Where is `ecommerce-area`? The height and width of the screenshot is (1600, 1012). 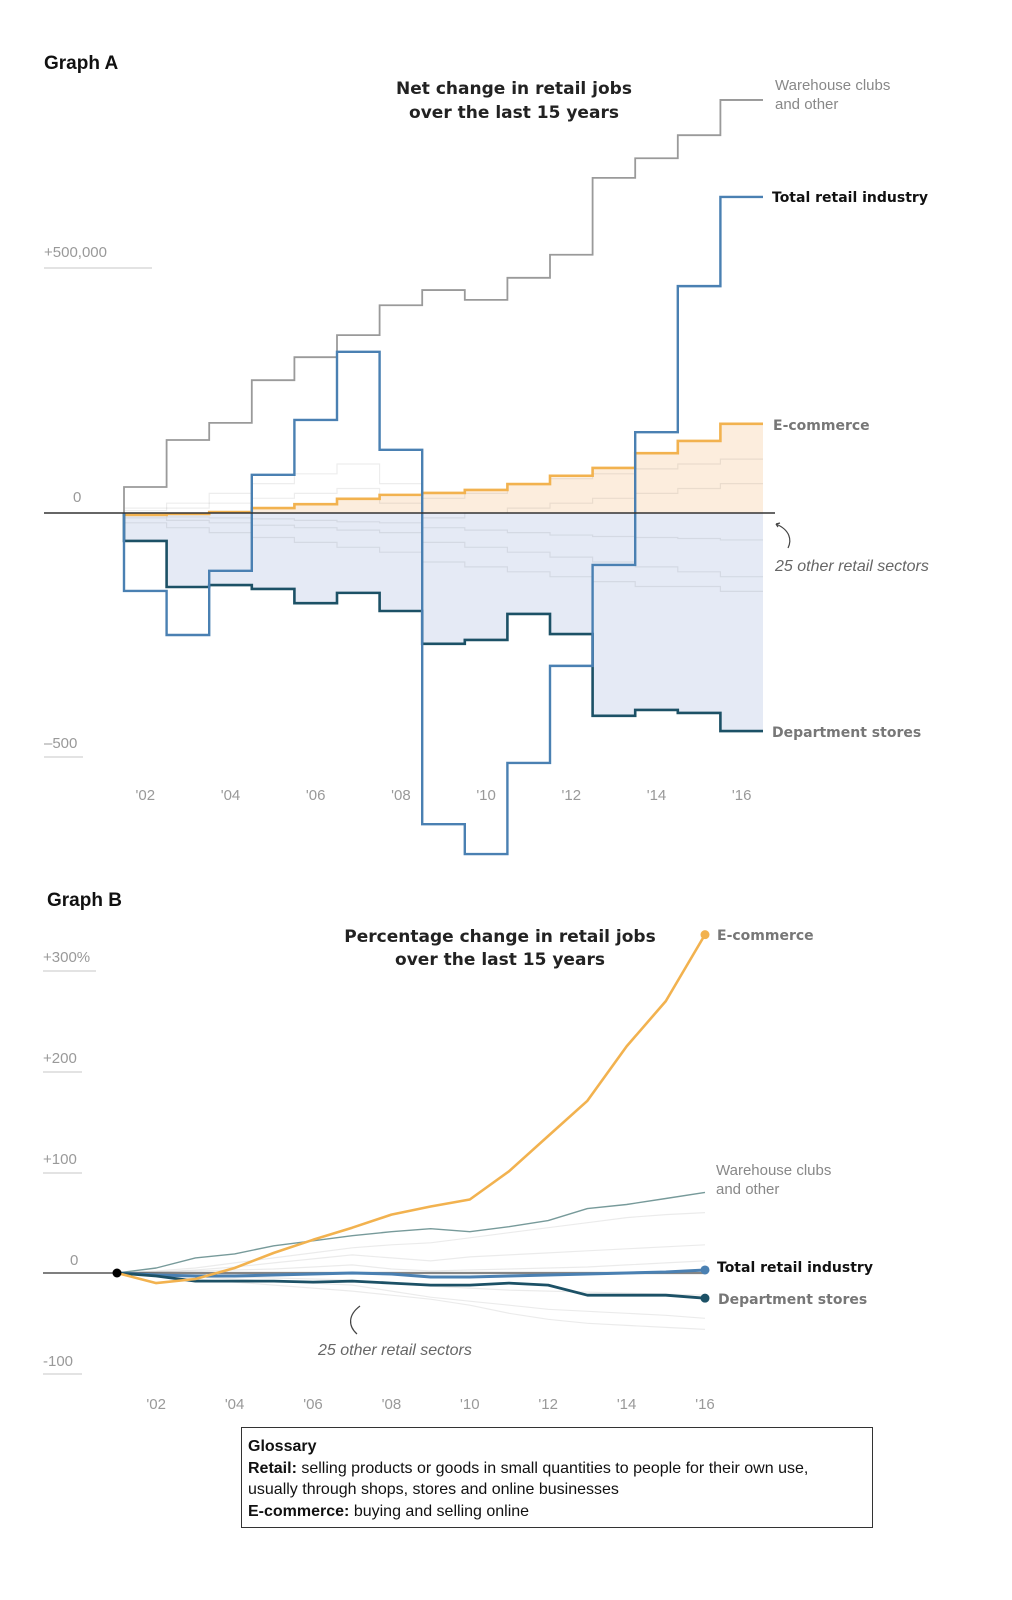
ecommerce-area is located at coordinates (443, 468).